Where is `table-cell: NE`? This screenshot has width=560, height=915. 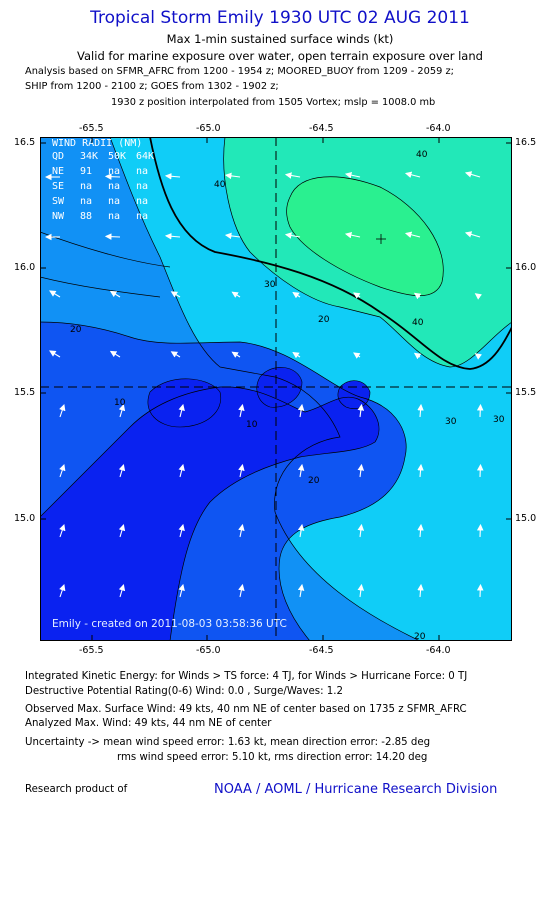
table-cell: NE is located at coordinates (58, 171).